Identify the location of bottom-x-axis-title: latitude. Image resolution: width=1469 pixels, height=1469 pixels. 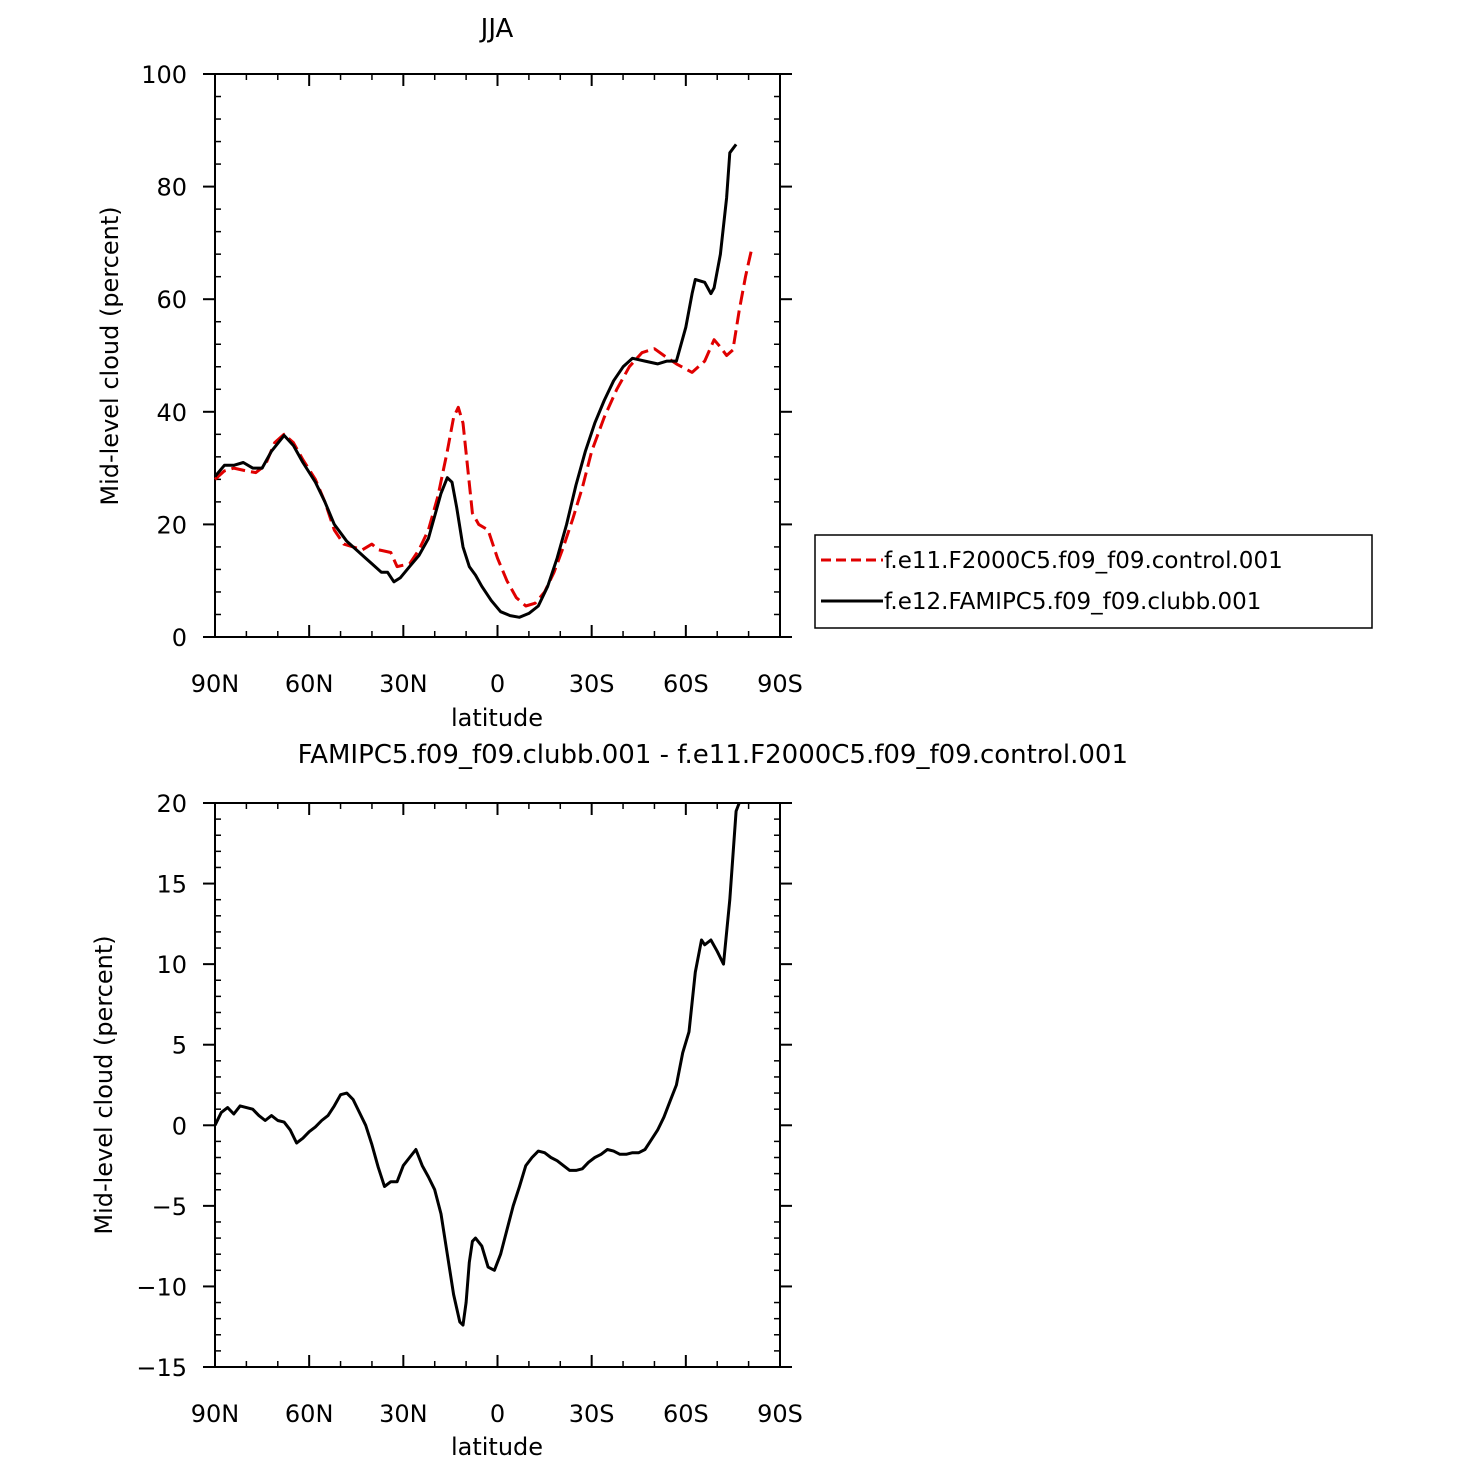
(497, 1447).